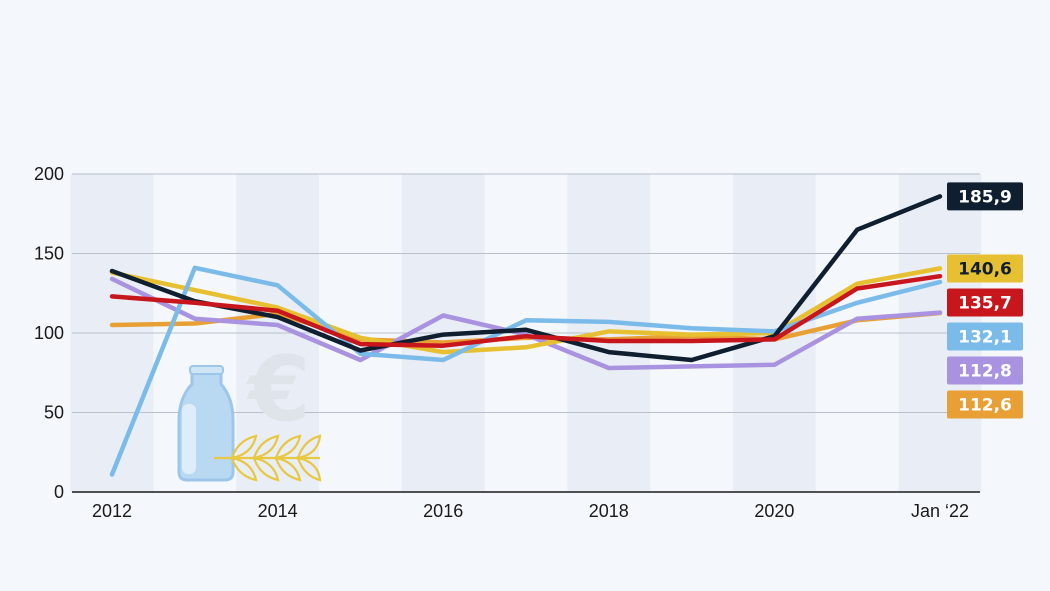 The height and width of the screenshot is (591, 1050). I want to click on badge-value: 132,1, so click(985, 337).